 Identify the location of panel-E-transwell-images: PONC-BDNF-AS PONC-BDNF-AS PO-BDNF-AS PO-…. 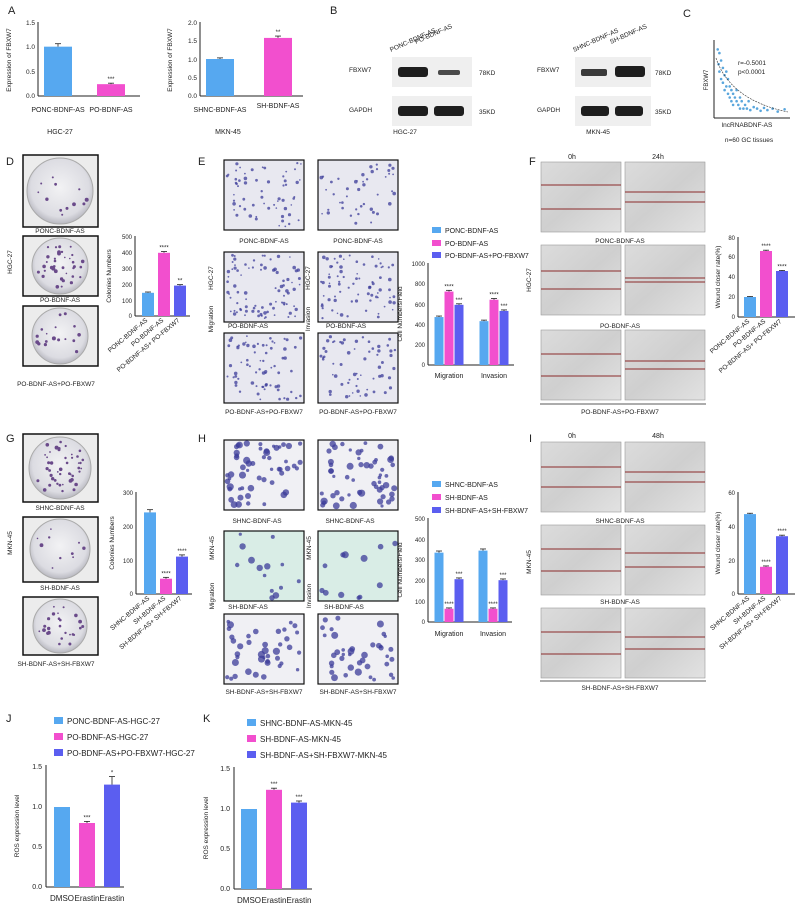
(303, 287).